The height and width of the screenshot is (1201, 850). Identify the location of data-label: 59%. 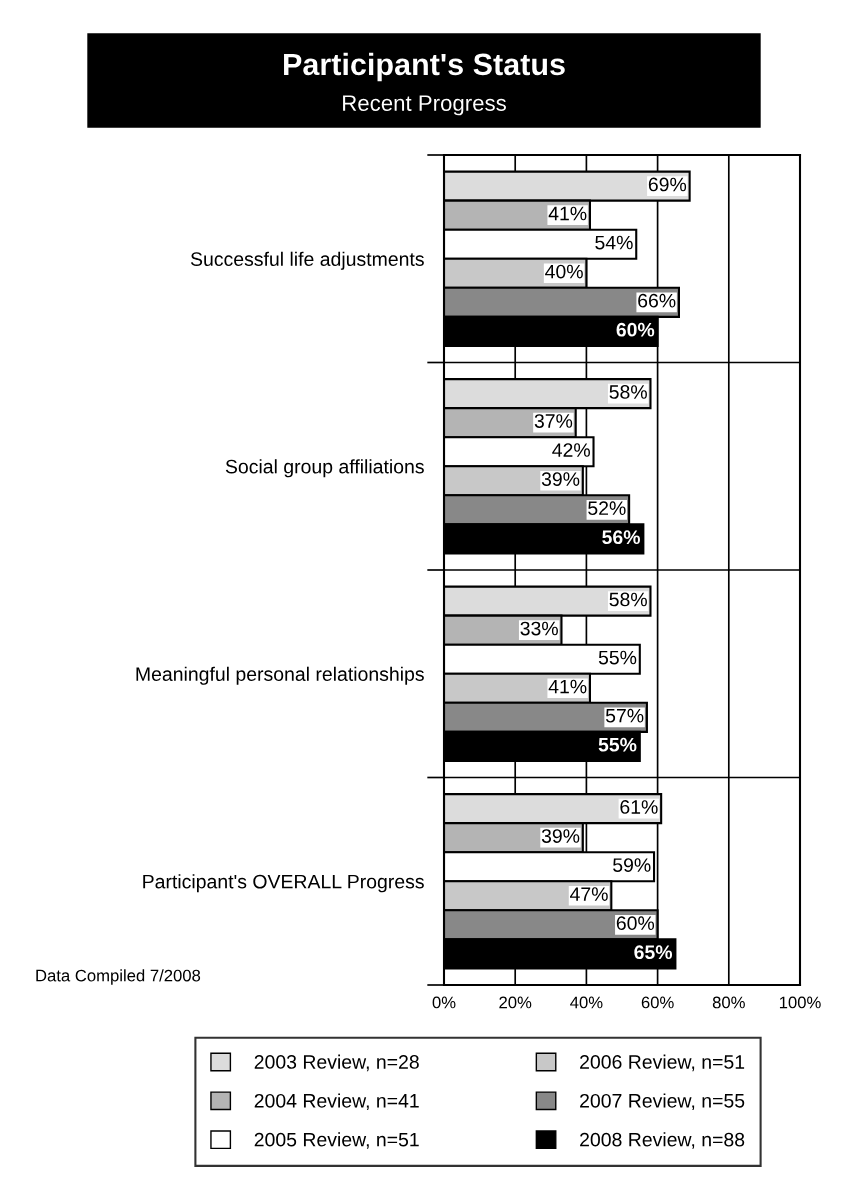
(632, 865).